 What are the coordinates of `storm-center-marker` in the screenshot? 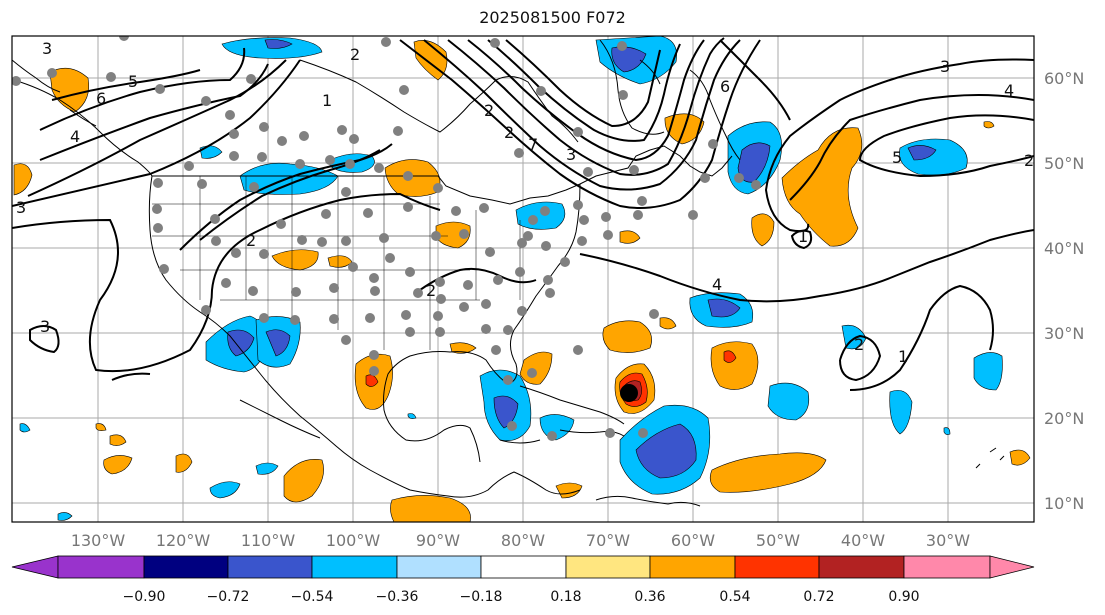 It's located at (629, 393).